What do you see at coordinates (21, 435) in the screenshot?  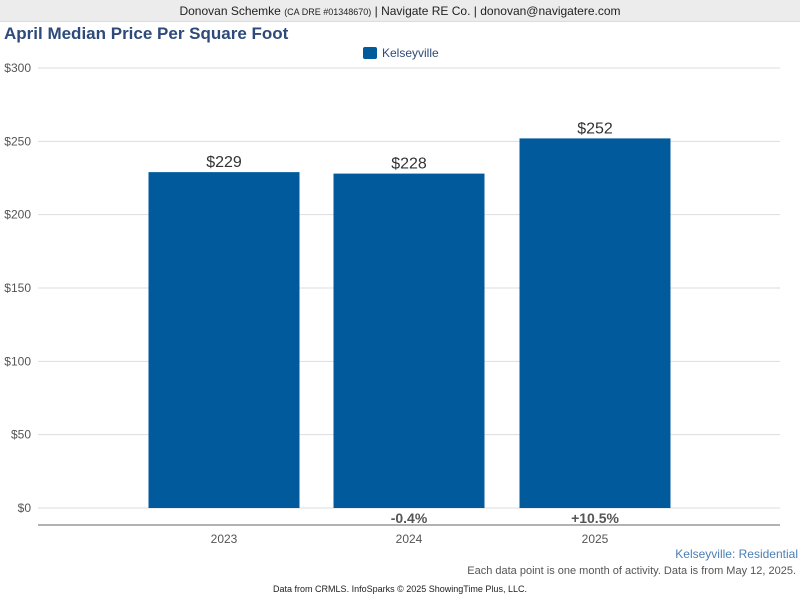 I see `y-tick-label: $50` at bounding box center [21, 435].